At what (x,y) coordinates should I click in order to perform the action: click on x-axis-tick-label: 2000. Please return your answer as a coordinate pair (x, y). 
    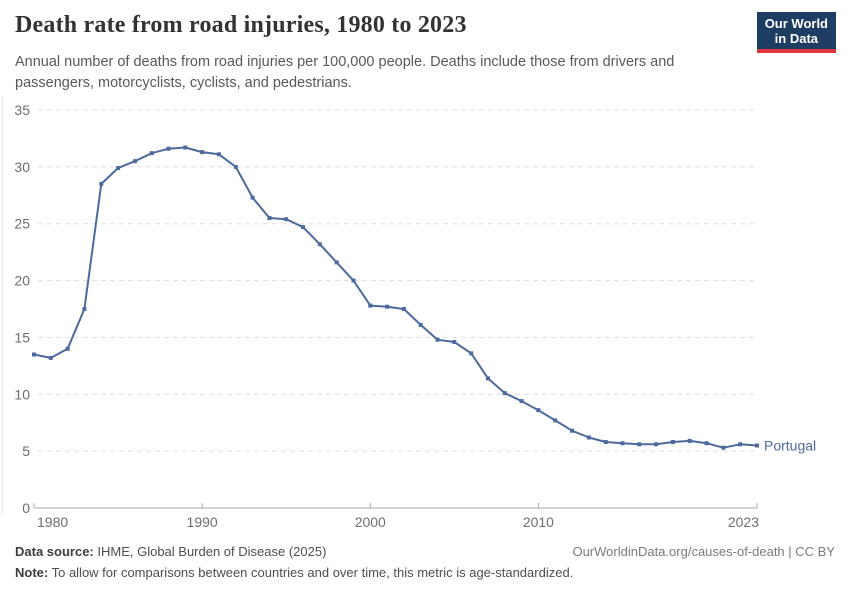
    Looking at the image, I should click on (370, 522).